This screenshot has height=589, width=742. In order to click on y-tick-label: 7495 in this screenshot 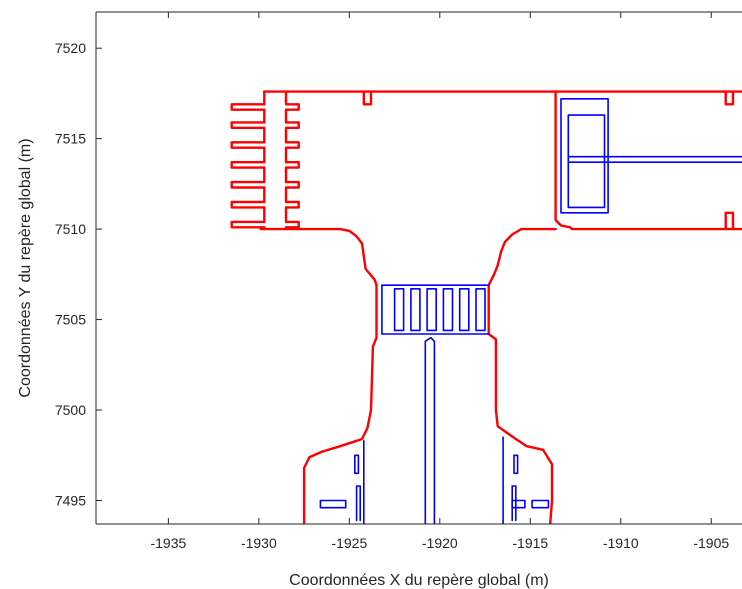, I will do `click(70, 500)`.